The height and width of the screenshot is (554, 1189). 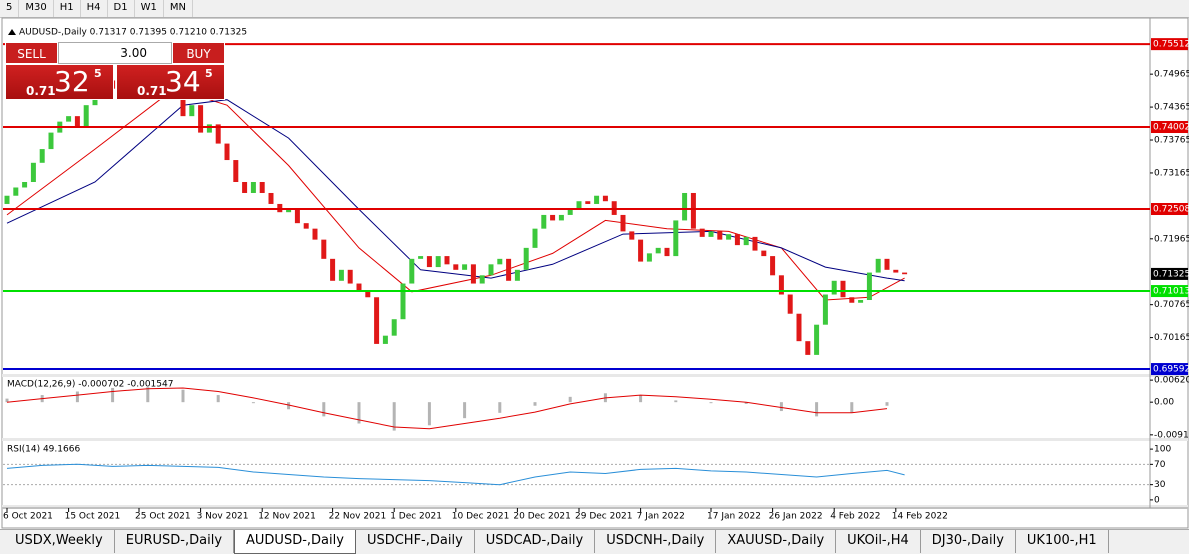 I want to click on rsi-tick-label: 100, so click(x=1162, y=450).